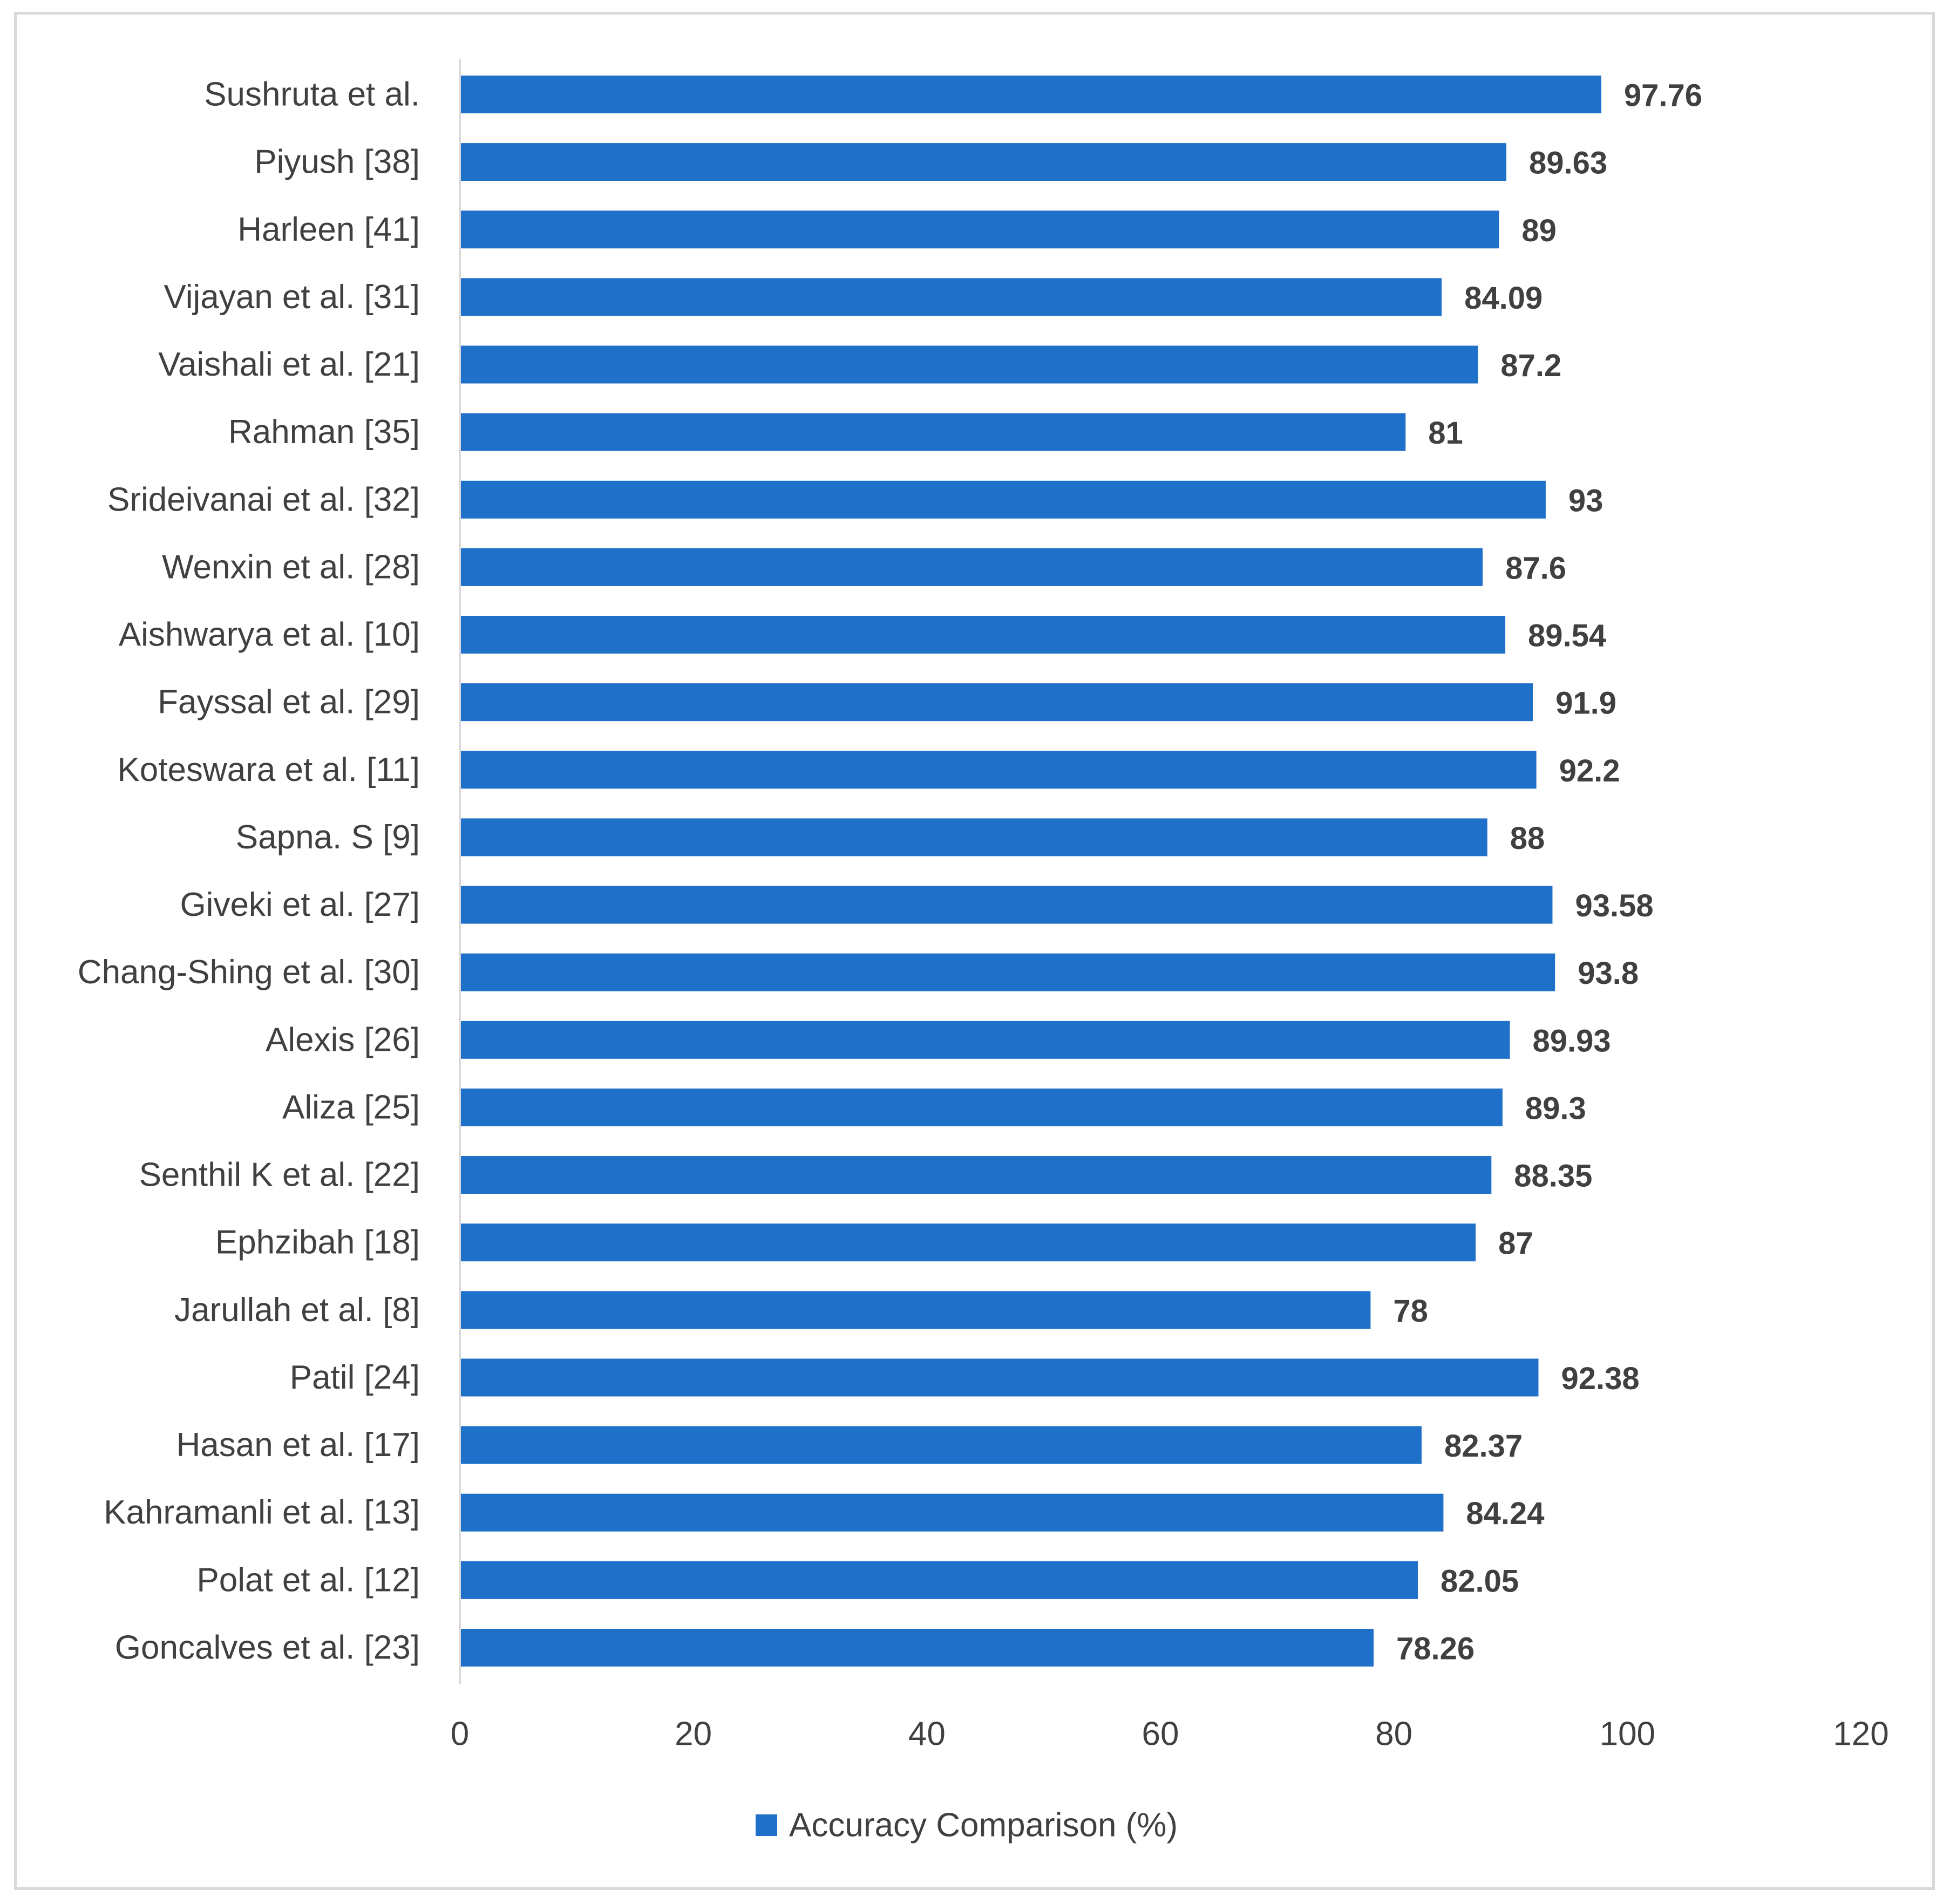 This screenshot has width=1950, height=1904. Describe the element at coordinates (983, 1825) in the screenshot. I see `legend-label: Accuracy Comparison (%)` at that location.